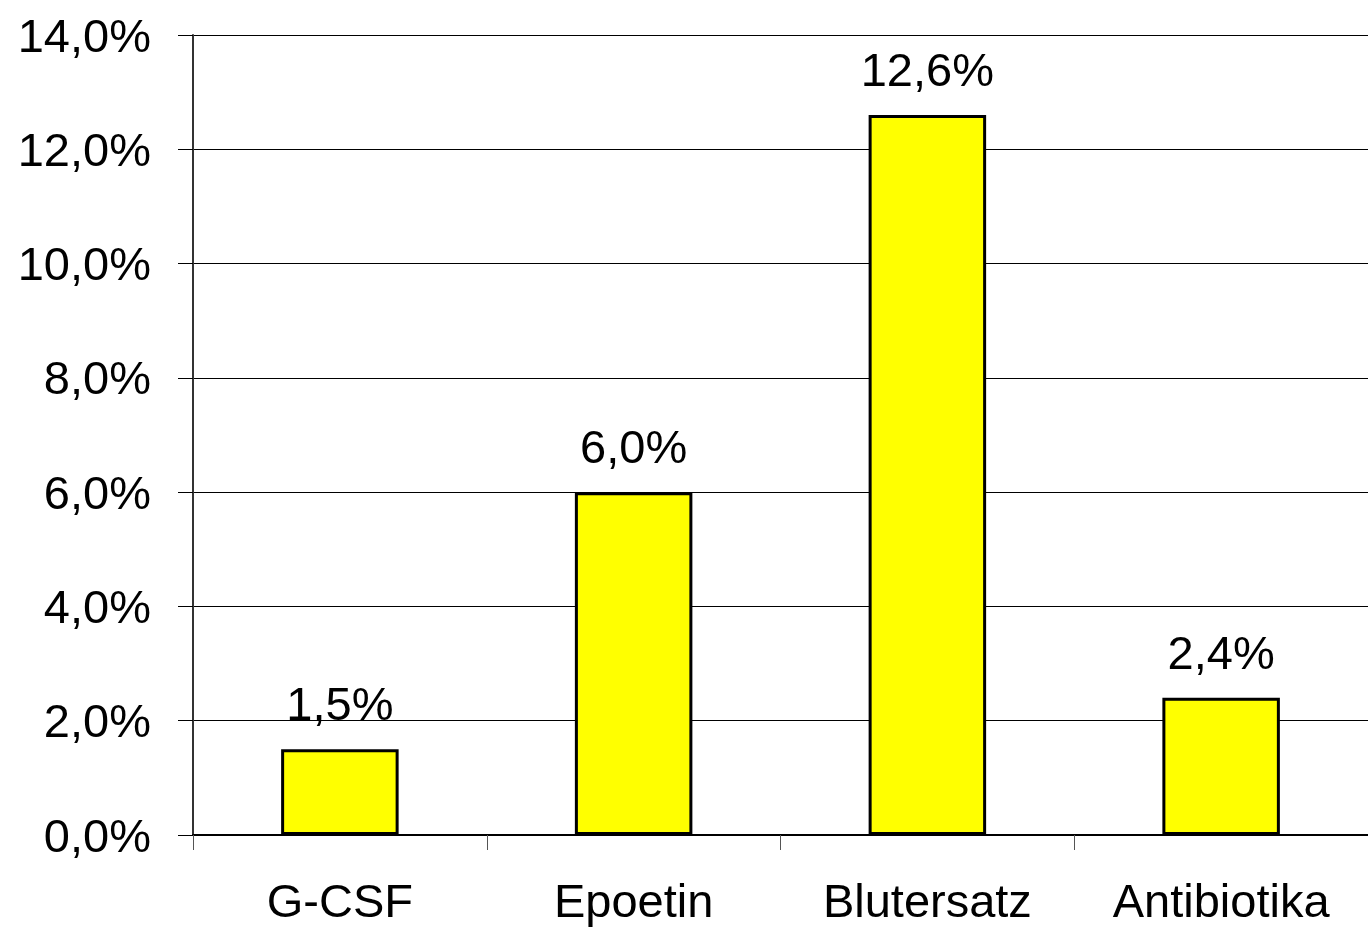  What do you see at coordinates (97, 378) in the screenshot?
I see `y-tick-label: 8,0%` at bounding box center [97, 378].